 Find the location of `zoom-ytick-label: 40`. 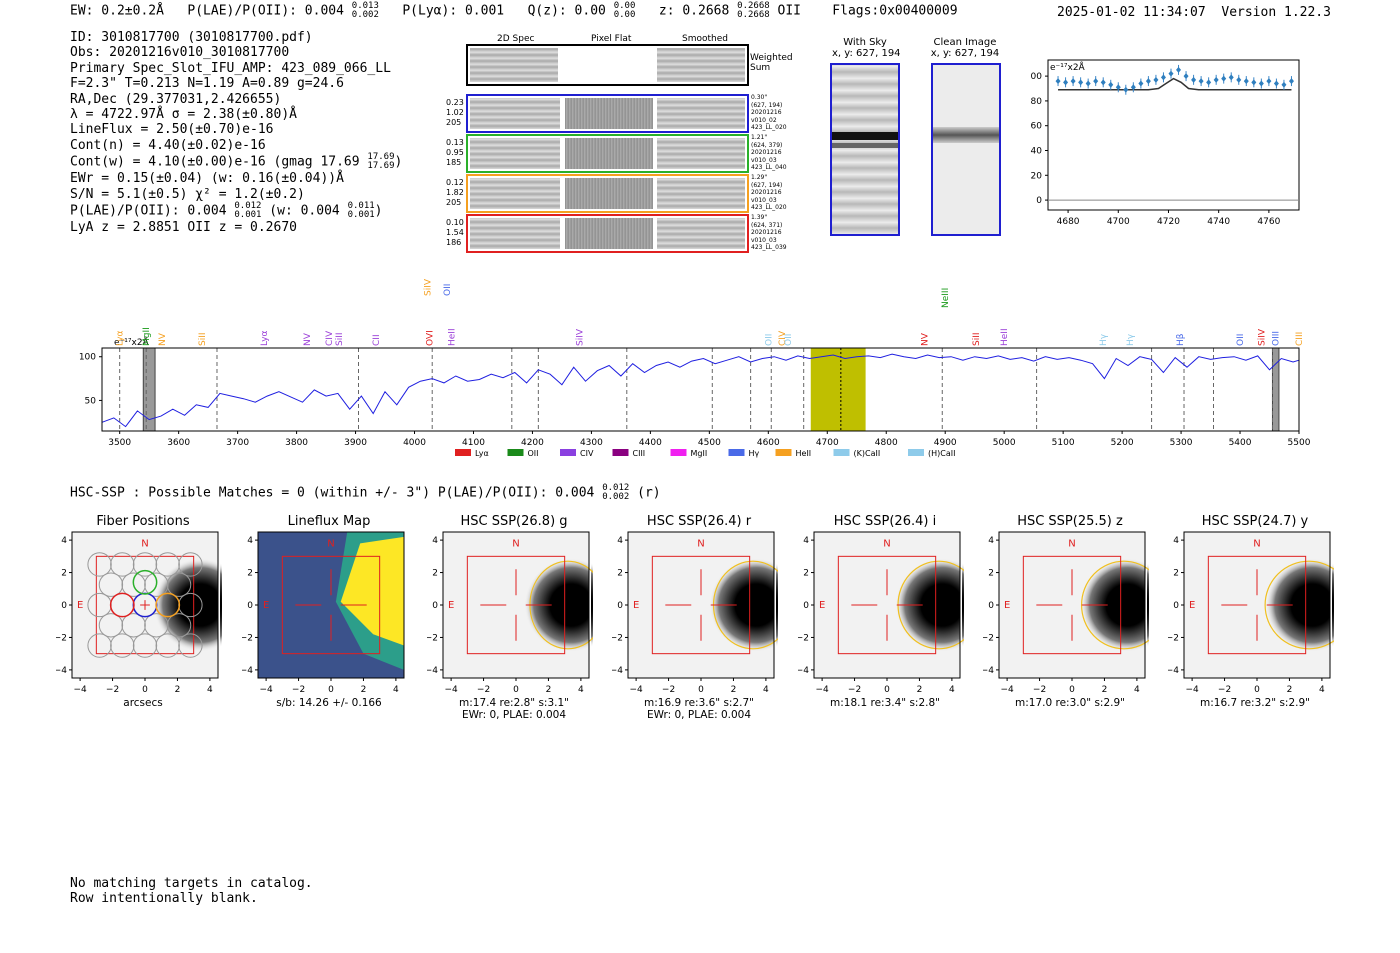

zoom-ytick-label: 40 is located at coordinates (1037, 151).